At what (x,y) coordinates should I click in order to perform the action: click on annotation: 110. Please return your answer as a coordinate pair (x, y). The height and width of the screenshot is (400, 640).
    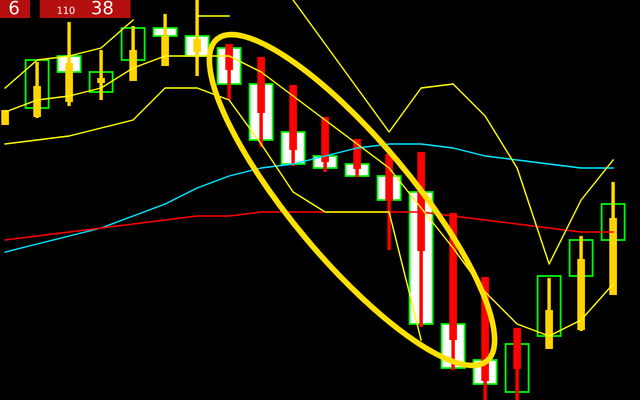
    Looking at the image, I should click on (66, 10).